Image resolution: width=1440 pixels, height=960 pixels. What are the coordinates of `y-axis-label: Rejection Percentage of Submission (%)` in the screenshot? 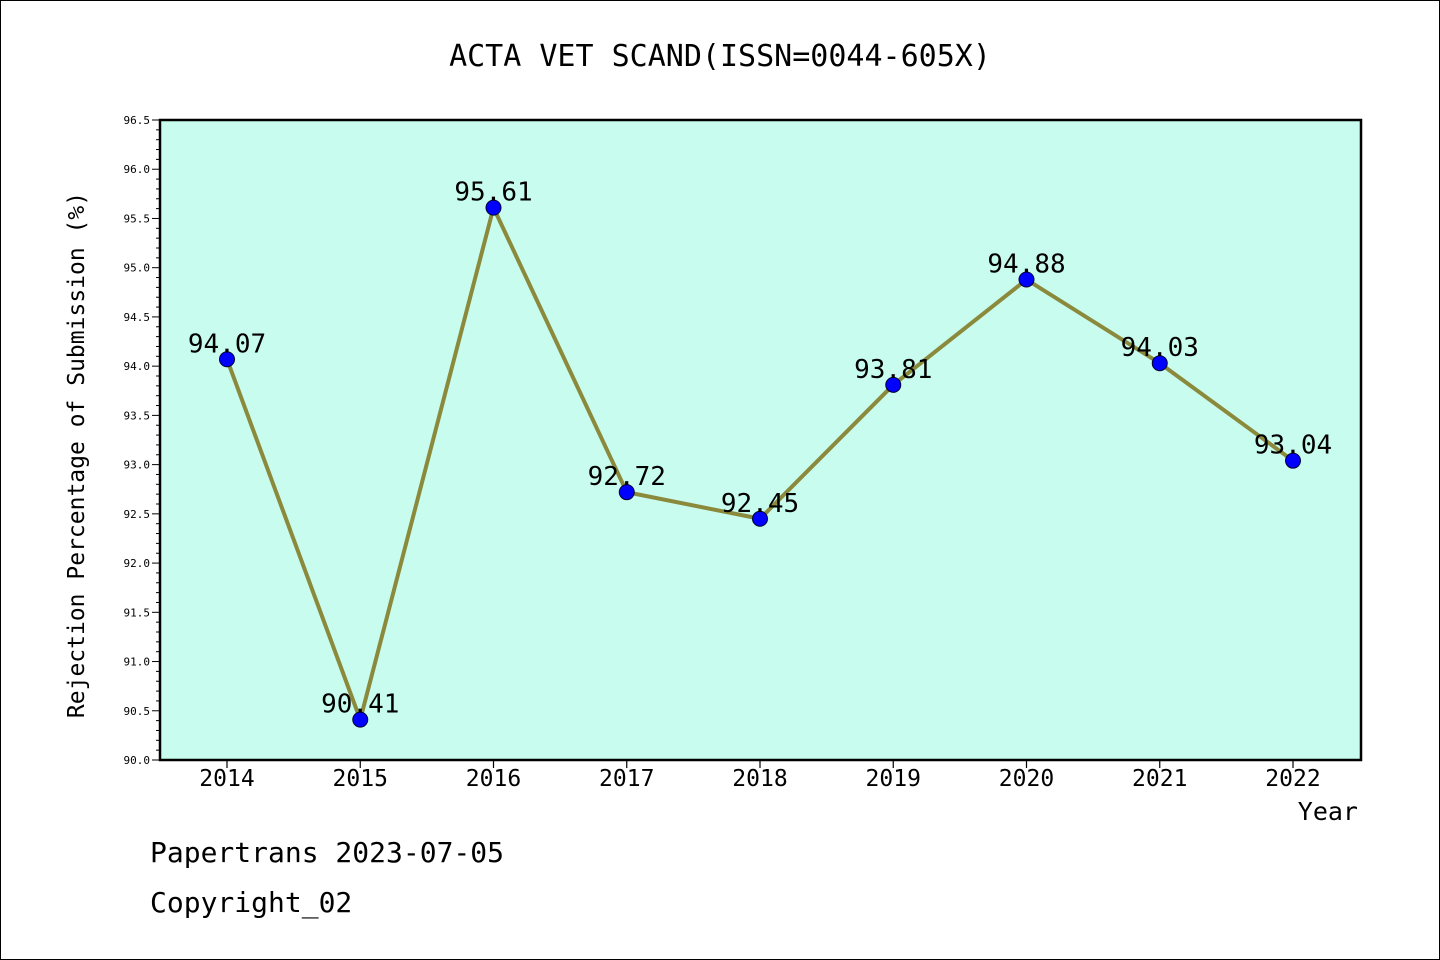 It's located at (77, 455).